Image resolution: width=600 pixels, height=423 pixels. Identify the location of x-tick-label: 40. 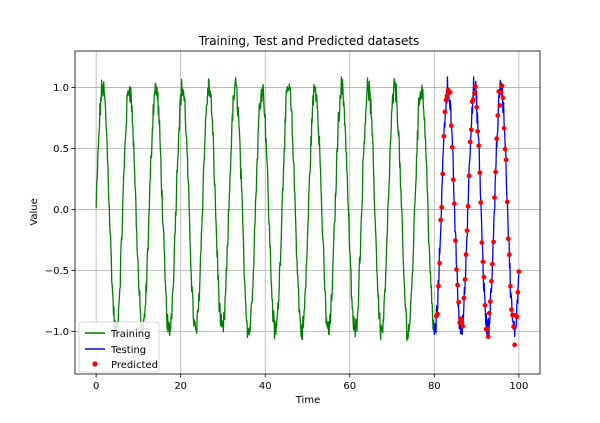
(265, 386).